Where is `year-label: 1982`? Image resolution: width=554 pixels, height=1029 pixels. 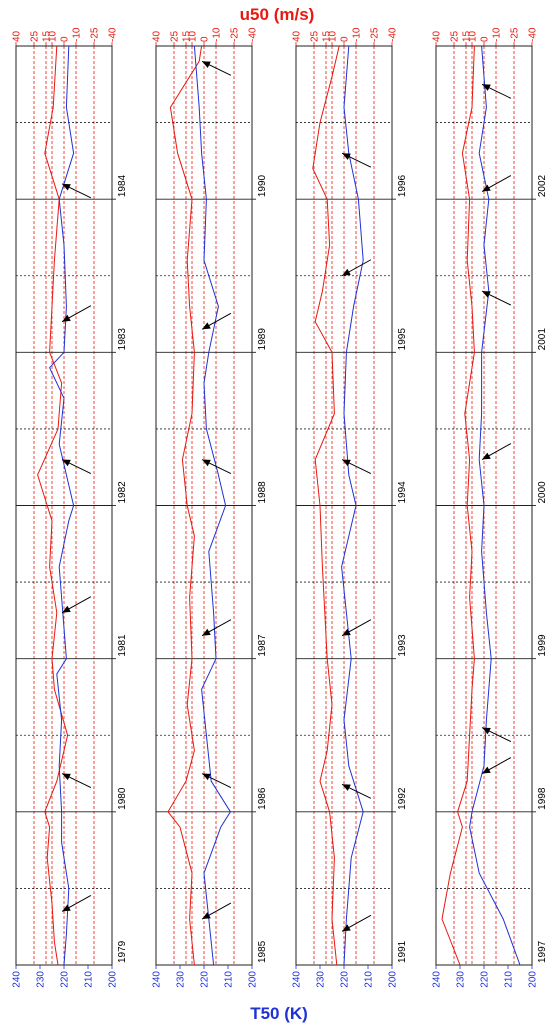
year-label: 1982 is located at coordinates (122, 492).